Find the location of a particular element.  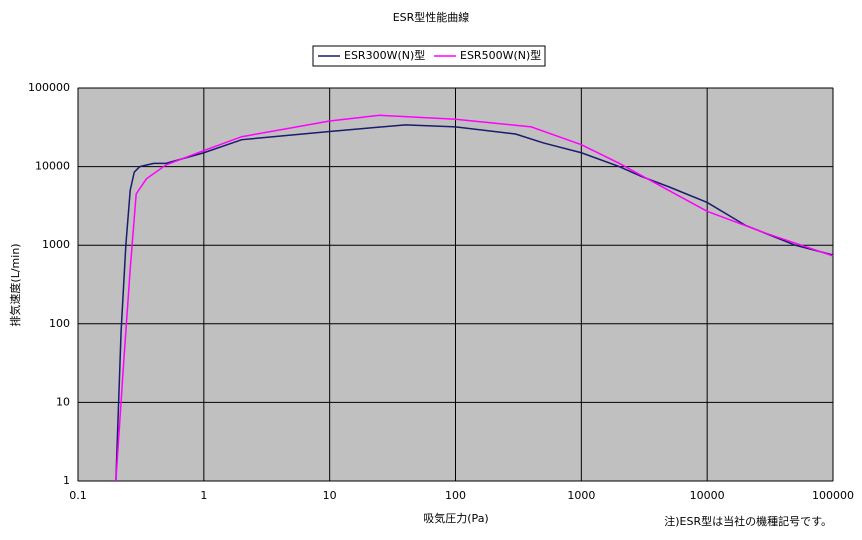

x-tick-label: 10 is located at coordinates (330, 495).